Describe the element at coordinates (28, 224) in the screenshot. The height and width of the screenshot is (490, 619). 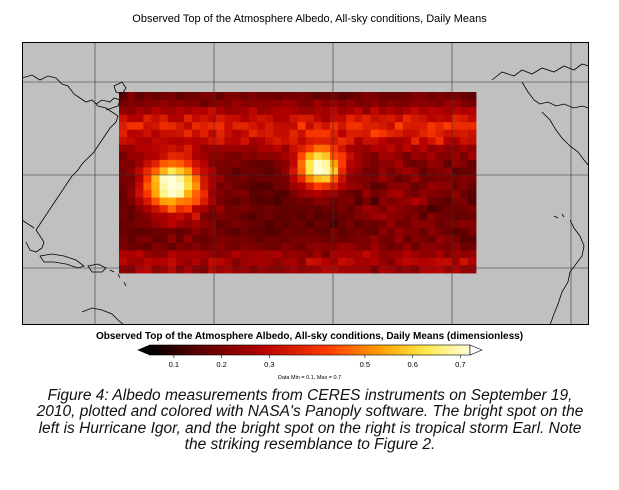
I see `gulf-coast` at that location.